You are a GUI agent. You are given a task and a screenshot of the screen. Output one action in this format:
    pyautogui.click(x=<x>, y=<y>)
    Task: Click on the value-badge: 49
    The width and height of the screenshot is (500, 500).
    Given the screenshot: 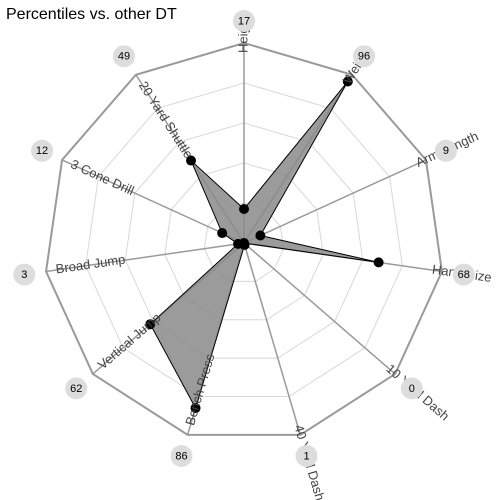 What is the action you would take?
    pyautogui.click(x=123, y=56)
    